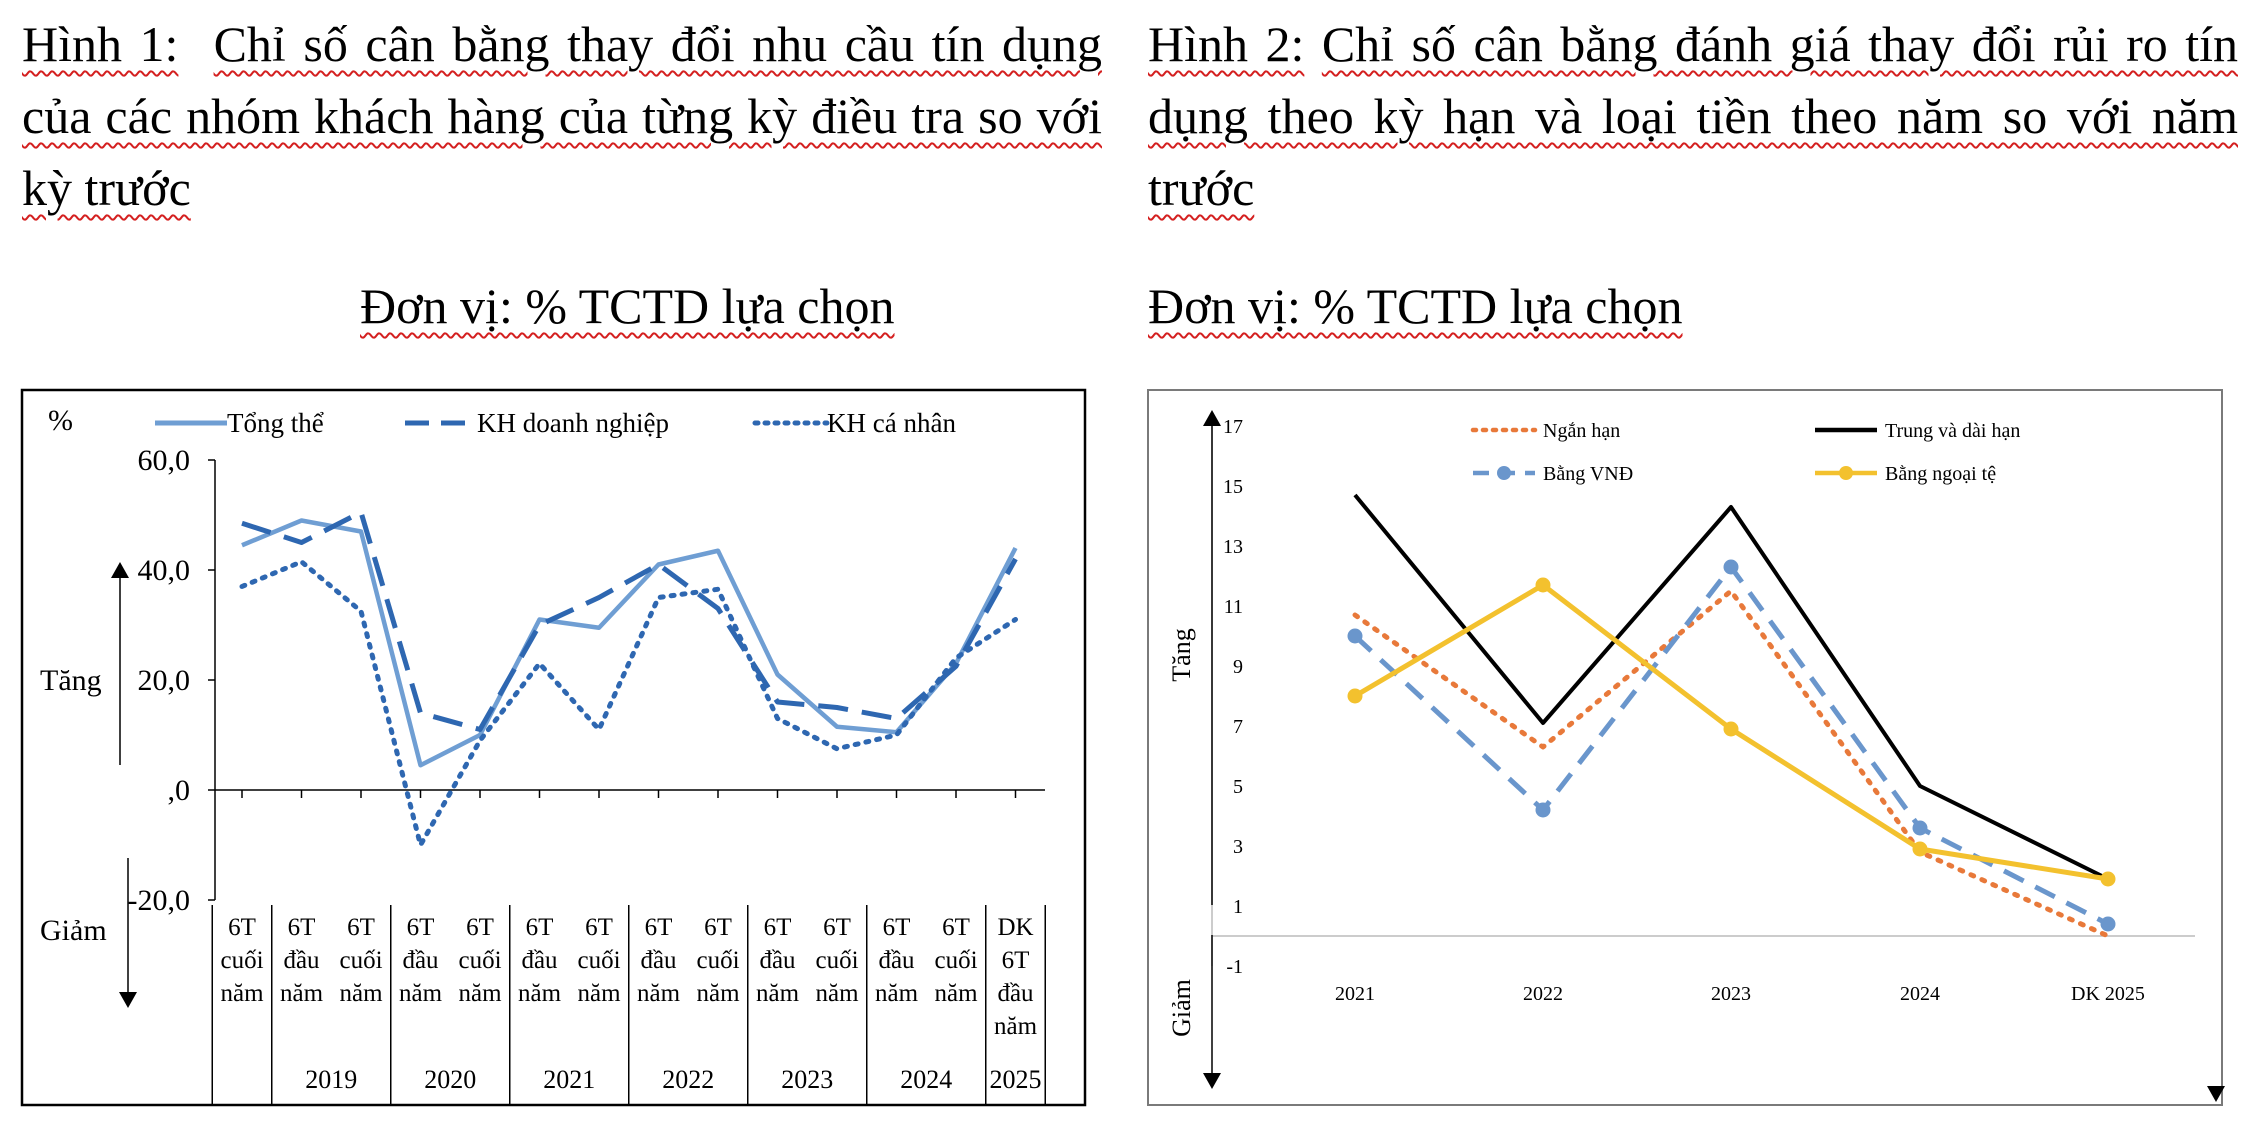  What do you see at coordinates (926, 1079) in the screenshot?
I see `chart1-year-label: 2024` at bounding box center [926, 1079].